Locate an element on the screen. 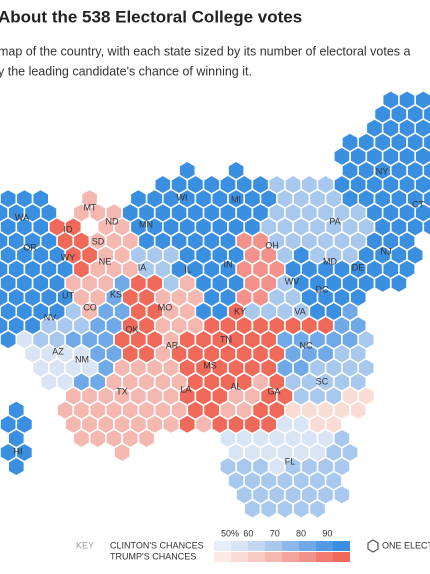 This screenshot has width=430, height=574. state-label: AR is located at coordinates (172, 345).